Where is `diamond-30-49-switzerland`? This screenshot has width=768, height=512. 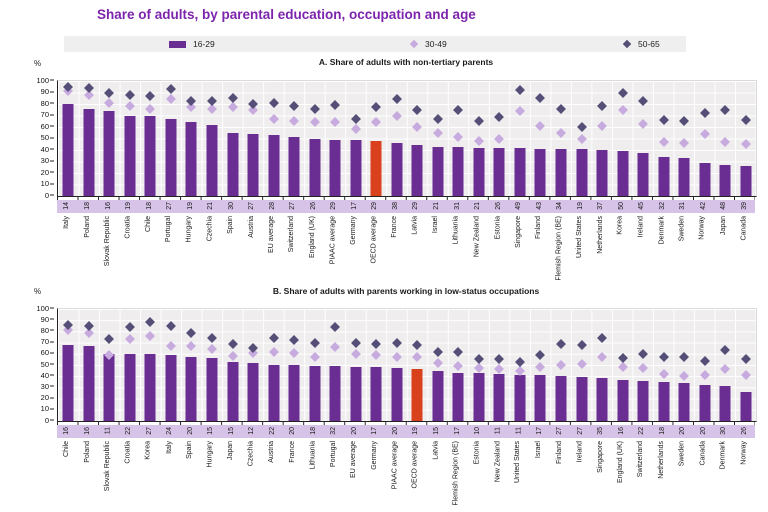 diamond-30-49-switzerland is located at coordinates (643, 368).